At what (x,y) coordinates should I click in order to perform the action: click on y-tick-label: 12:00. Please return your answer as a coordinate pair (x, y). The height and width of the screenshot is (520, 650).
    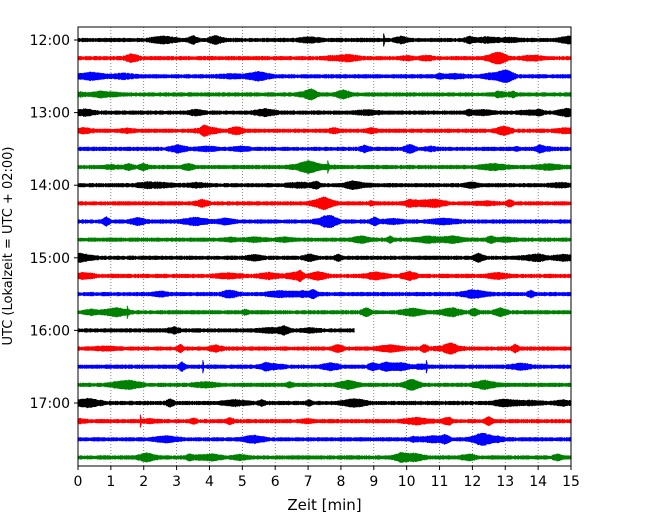
    Looking at the image, I should click on (50, 41).